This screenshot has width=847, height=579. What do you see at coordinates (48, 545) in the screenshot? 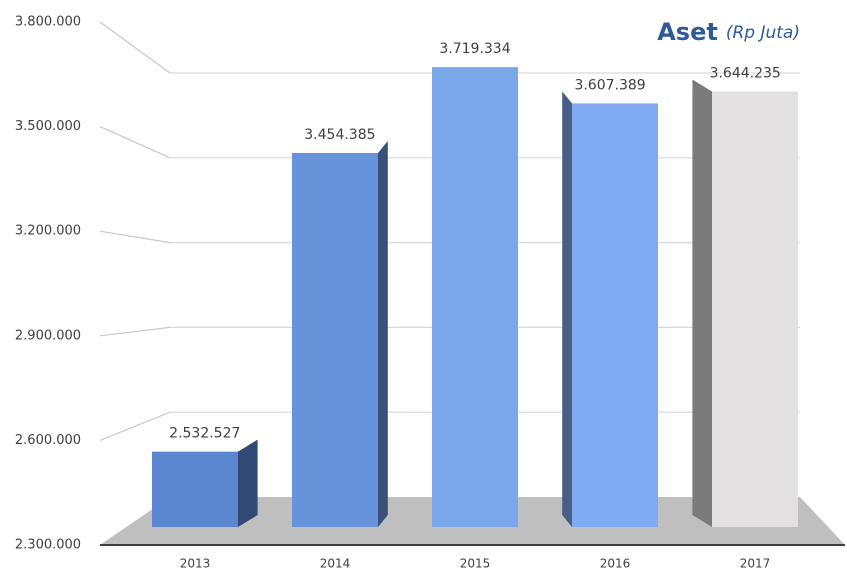
I see `y-tick-label: 2.300.000` at bounding box center [48, 545].